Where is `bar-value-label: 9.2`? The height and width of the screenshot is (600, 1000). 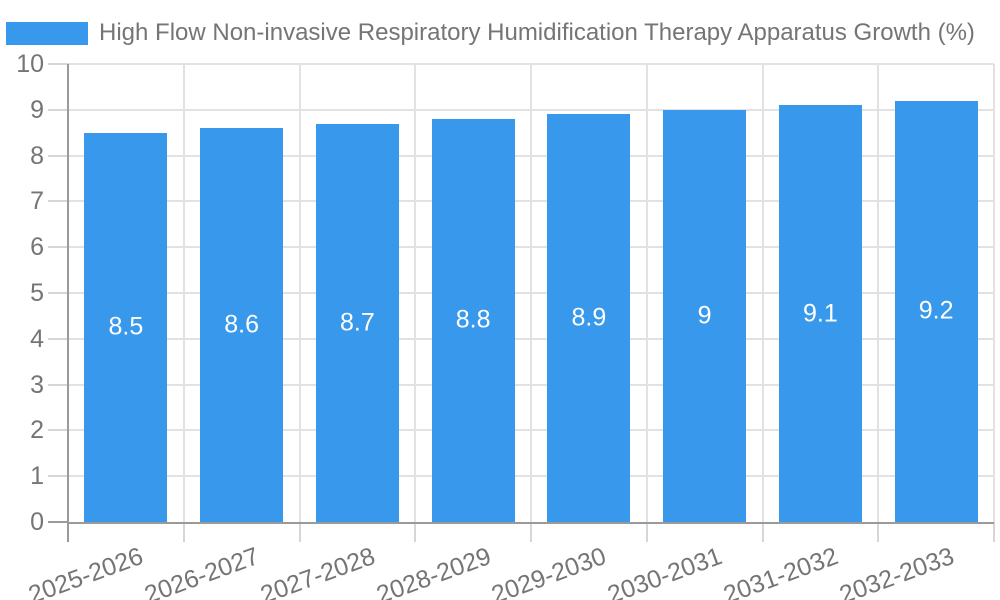 bar-value-label: 9.2 is located at coordinates (936, 310).